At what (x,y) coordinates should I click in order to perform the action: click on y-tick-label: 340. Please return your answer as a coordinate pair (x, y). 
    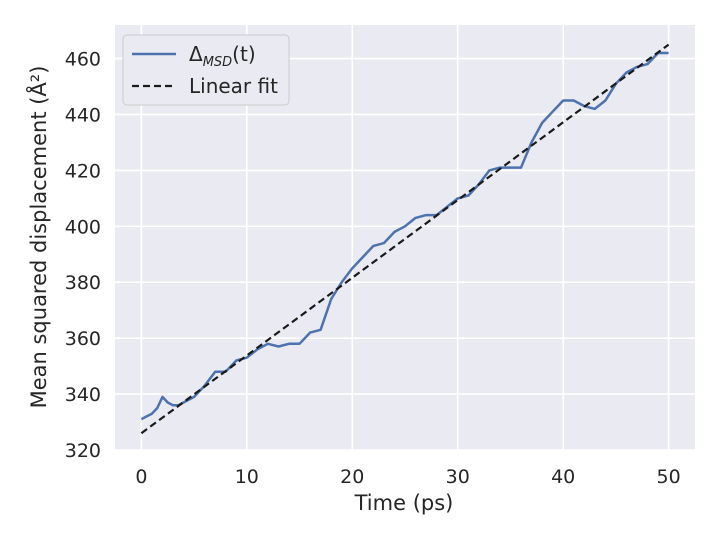
    Looking at the image, I should click on (83, 395).